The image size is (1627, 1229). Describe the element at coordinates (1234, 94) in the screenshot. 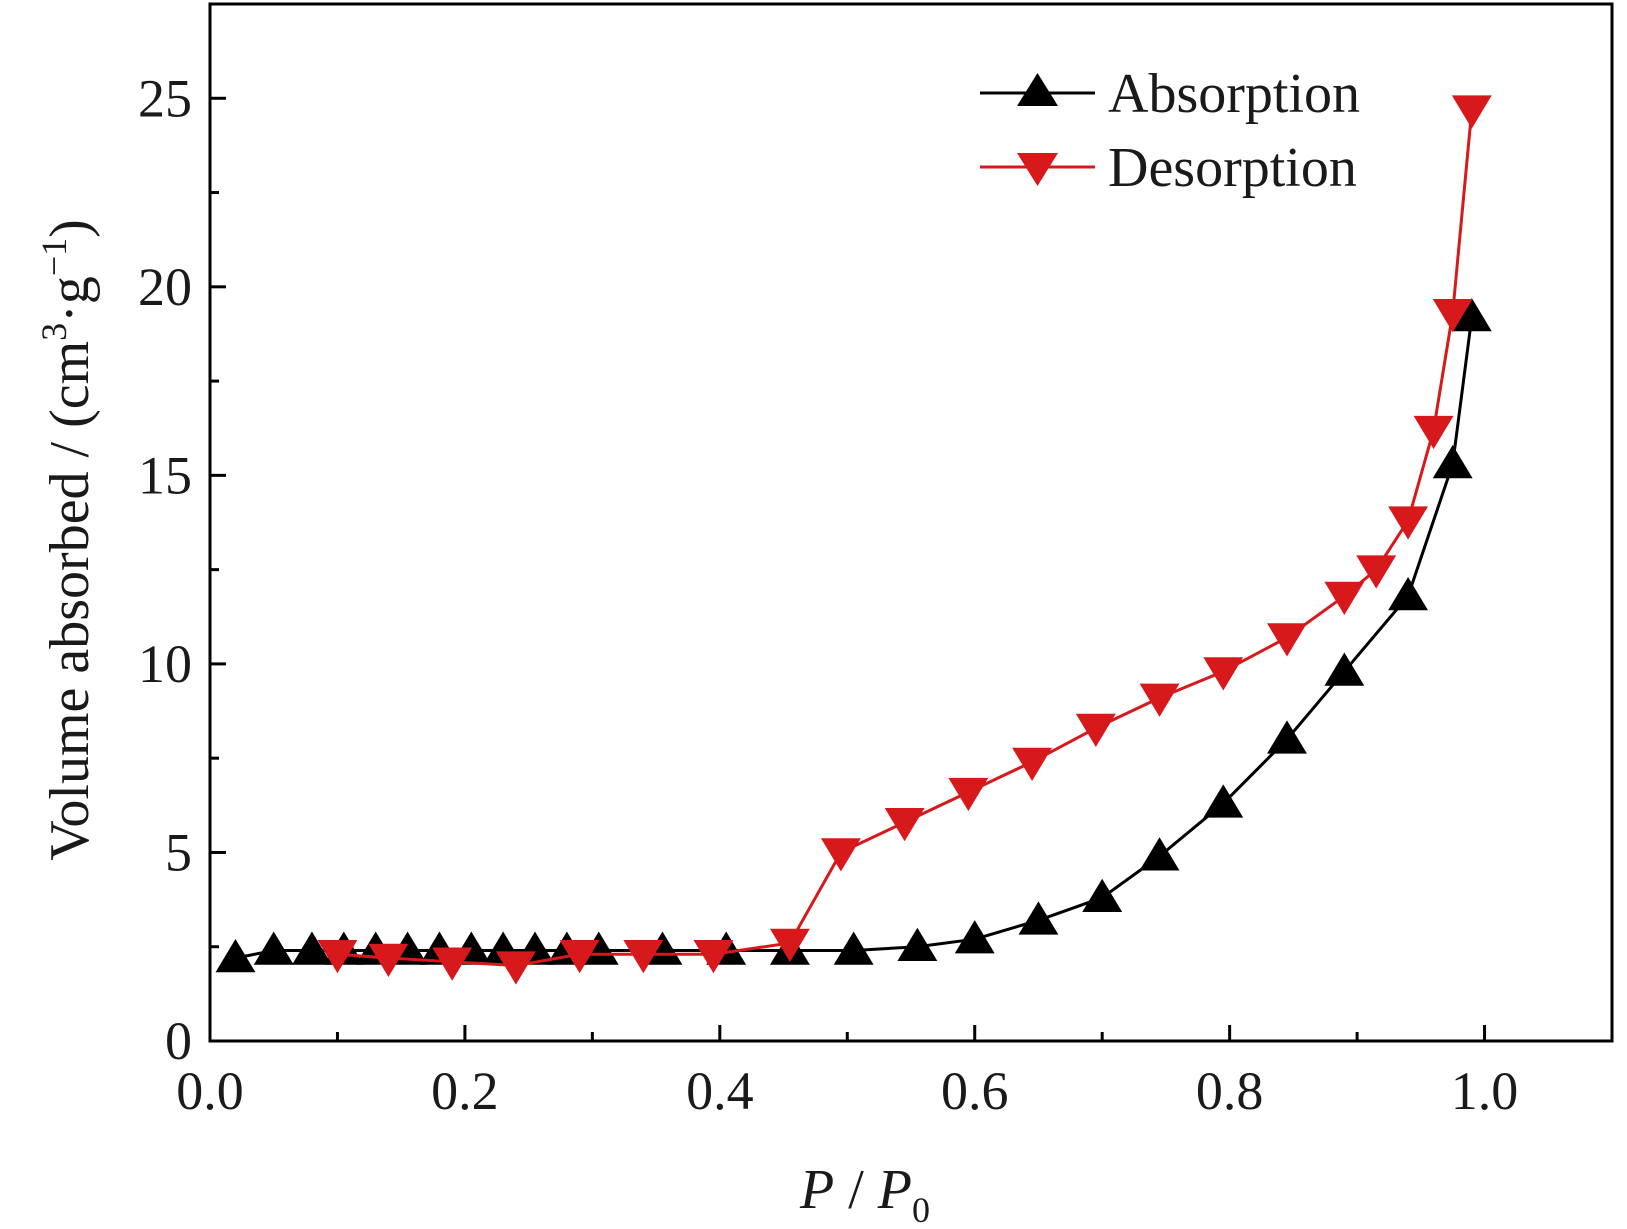

I see `legend-label-absorption: Absorption` at that location.